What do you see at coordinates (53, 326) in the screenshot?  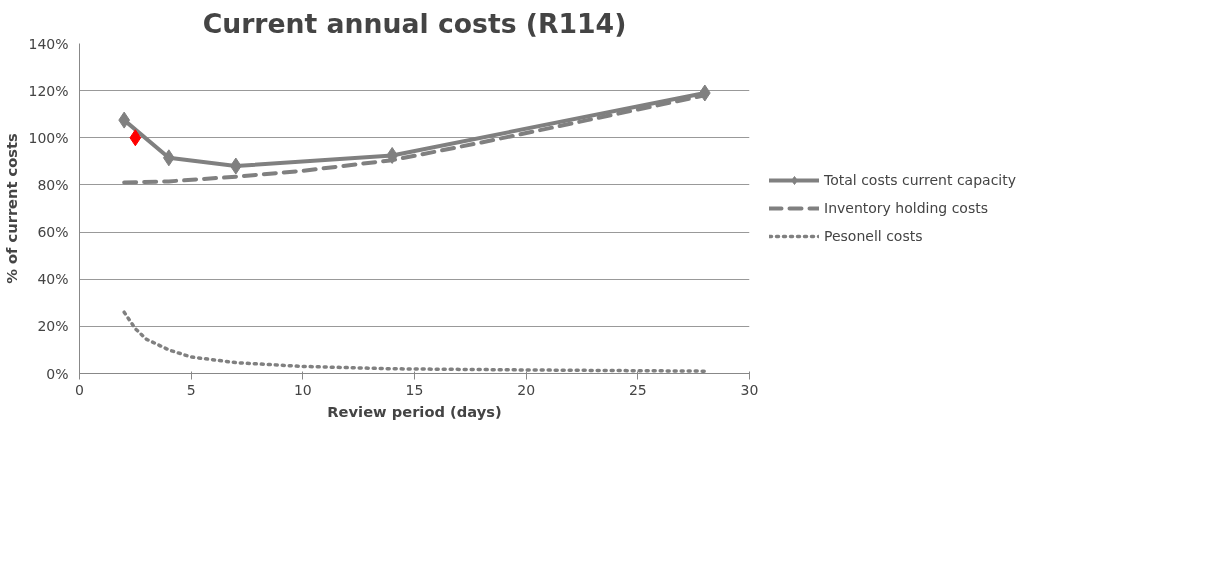 I see `y-tick-label: 20%` at bounding box center [53, 326].